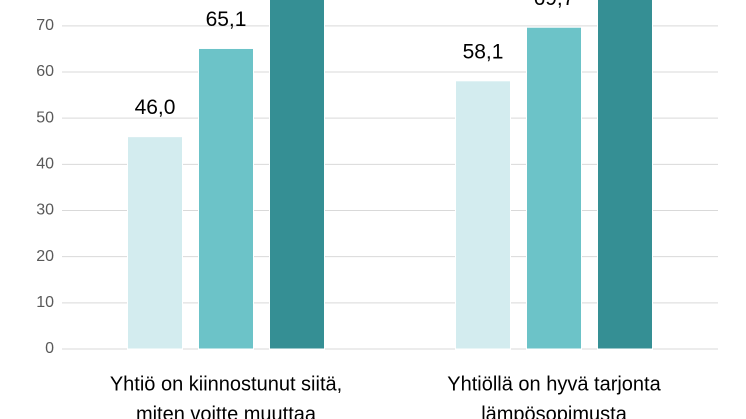  I want to click on x-tick-label: Yhtiöllä on hyvä tarjonta, so click(554, 384).